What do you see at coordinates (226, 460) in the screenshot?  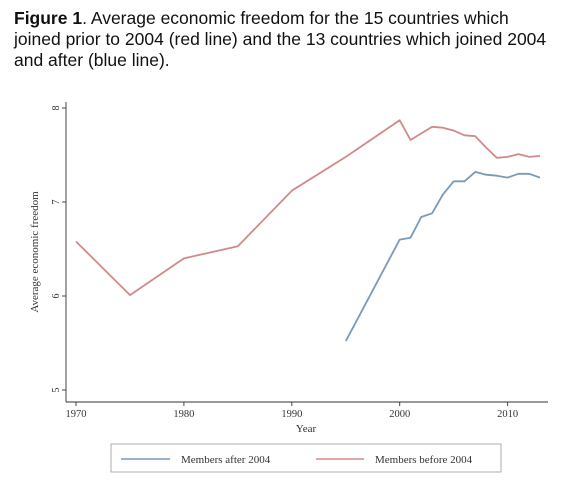 I see `legend-label-members-after-2004: Members after 2004` at bounding box center [226, 460].